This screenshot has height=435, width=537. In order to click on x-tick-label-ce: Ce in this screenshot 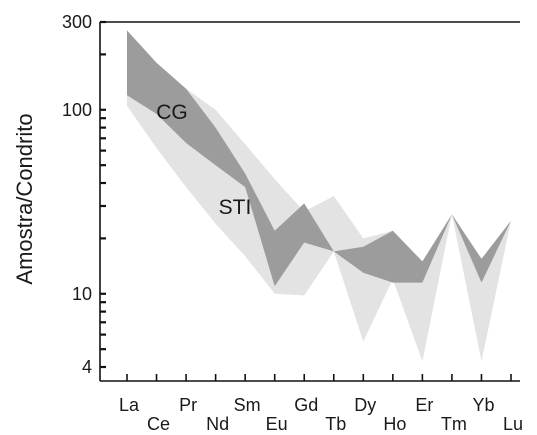, I will do `click(158, 424)`.